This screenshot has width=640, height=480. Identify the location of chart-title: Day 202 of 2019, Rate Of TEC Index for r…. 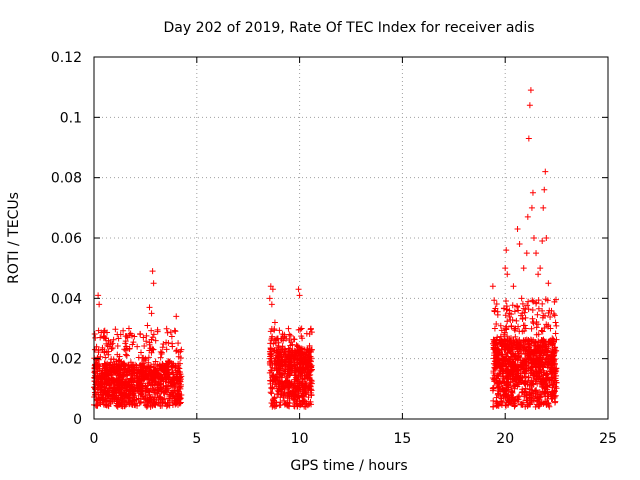
(348, 28).